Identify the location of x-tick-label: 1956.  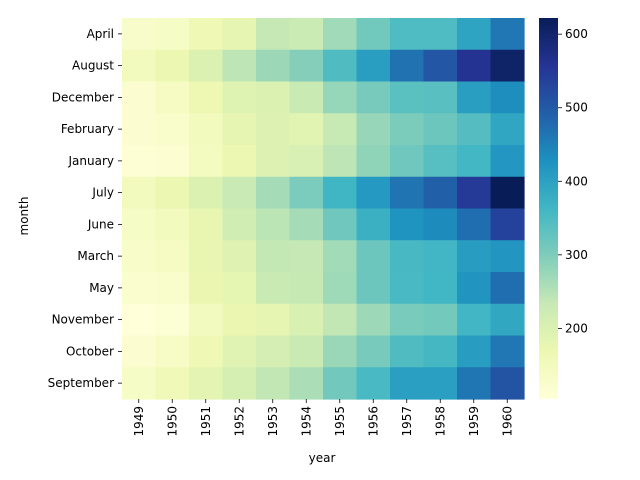
(373, 421).